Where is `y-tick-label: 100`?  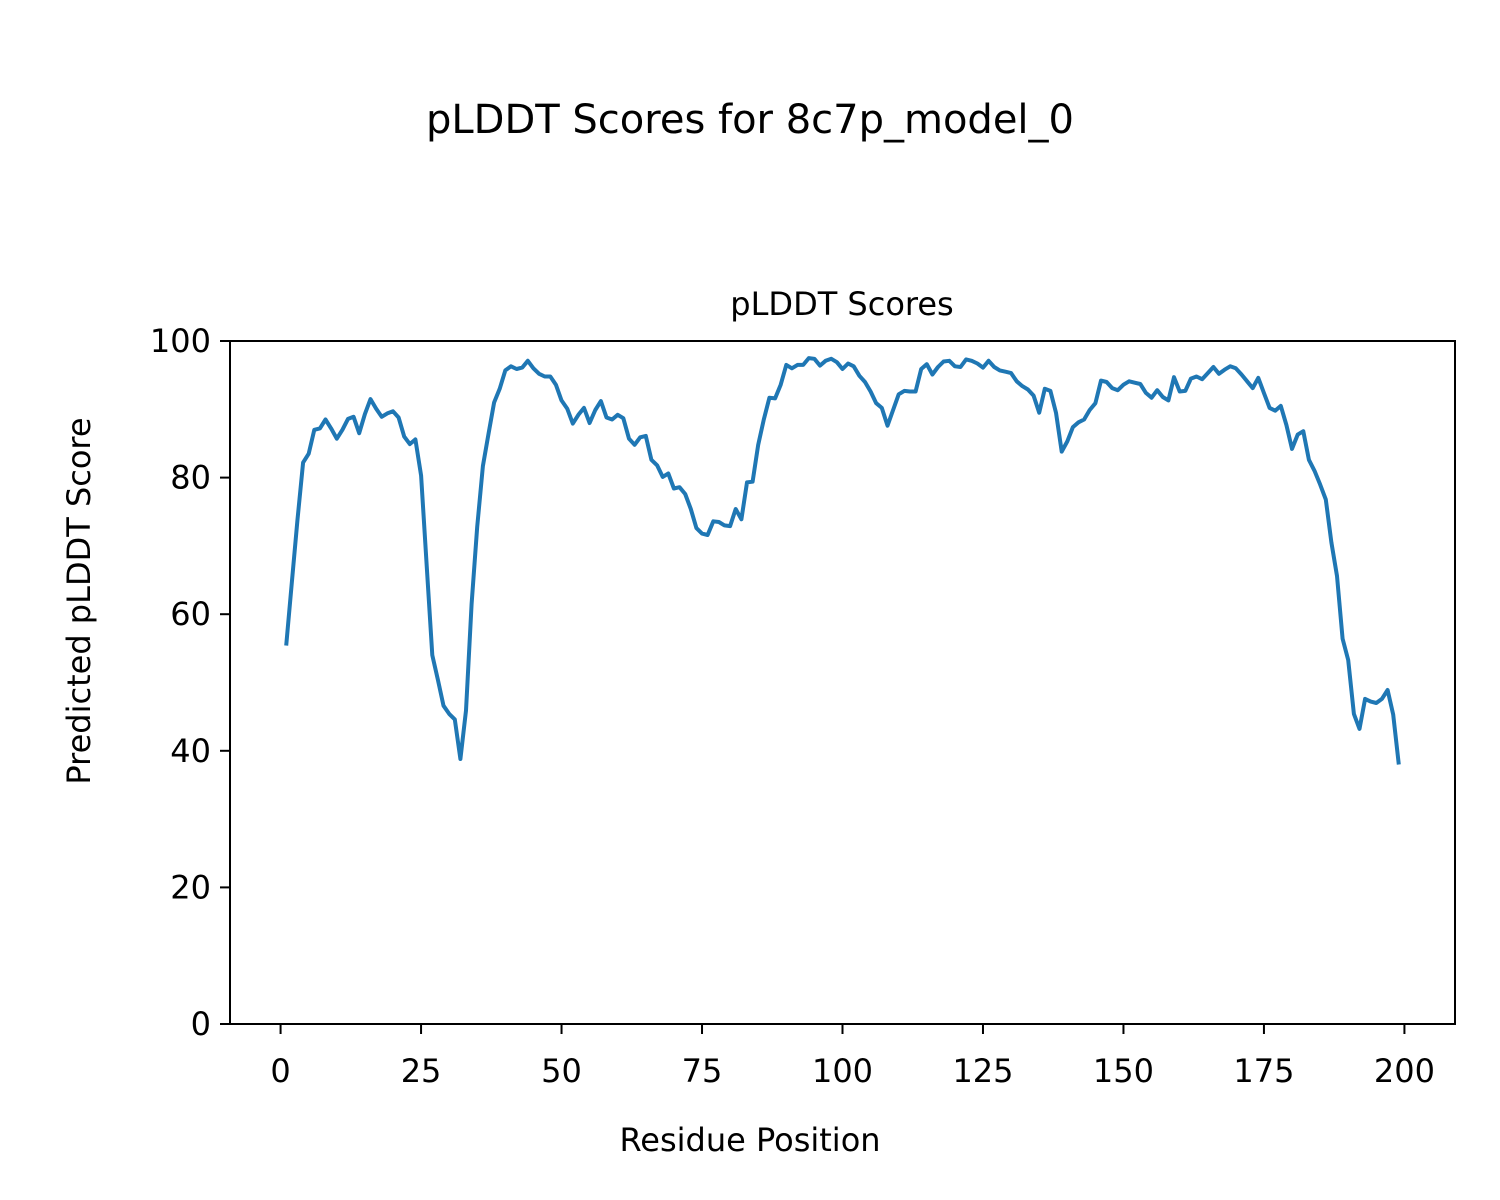
y-tick-label: 100 is located at coordinates (180, 341).